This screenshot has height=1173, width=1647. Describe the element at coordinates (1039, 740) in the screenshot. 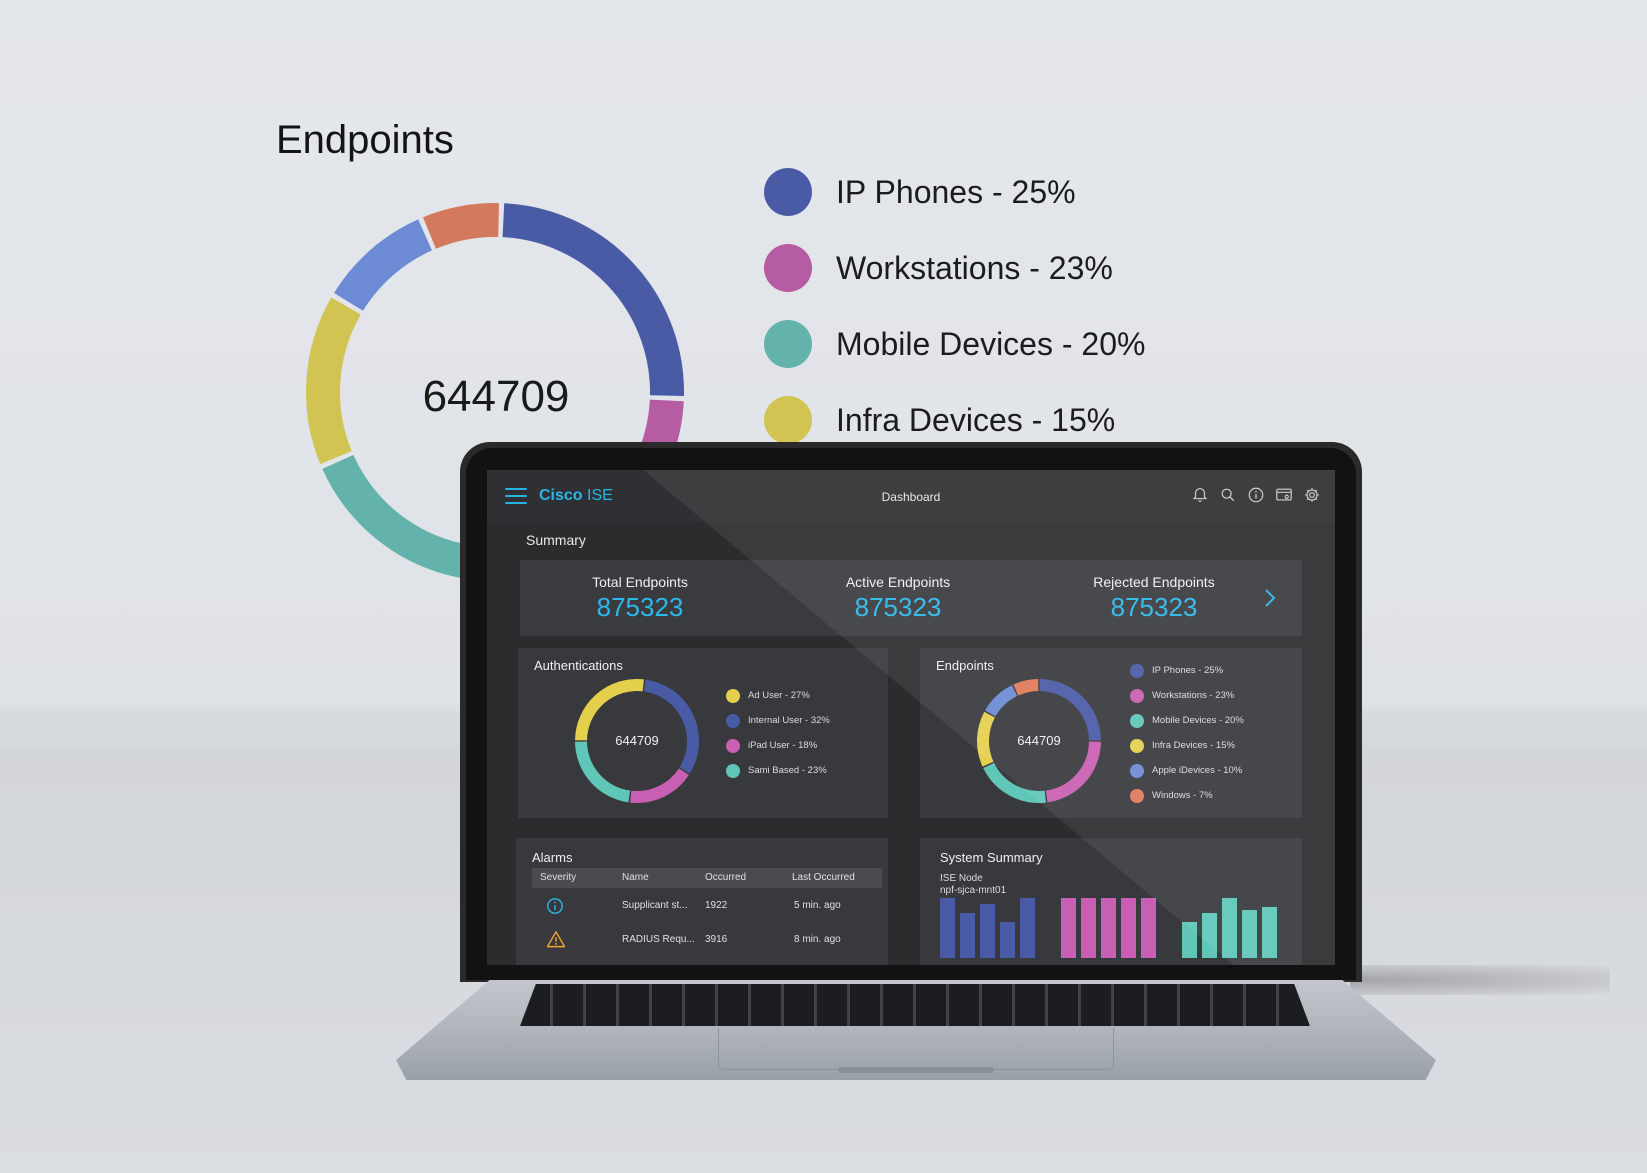

I see `endpoints-total: 644709` at that location.